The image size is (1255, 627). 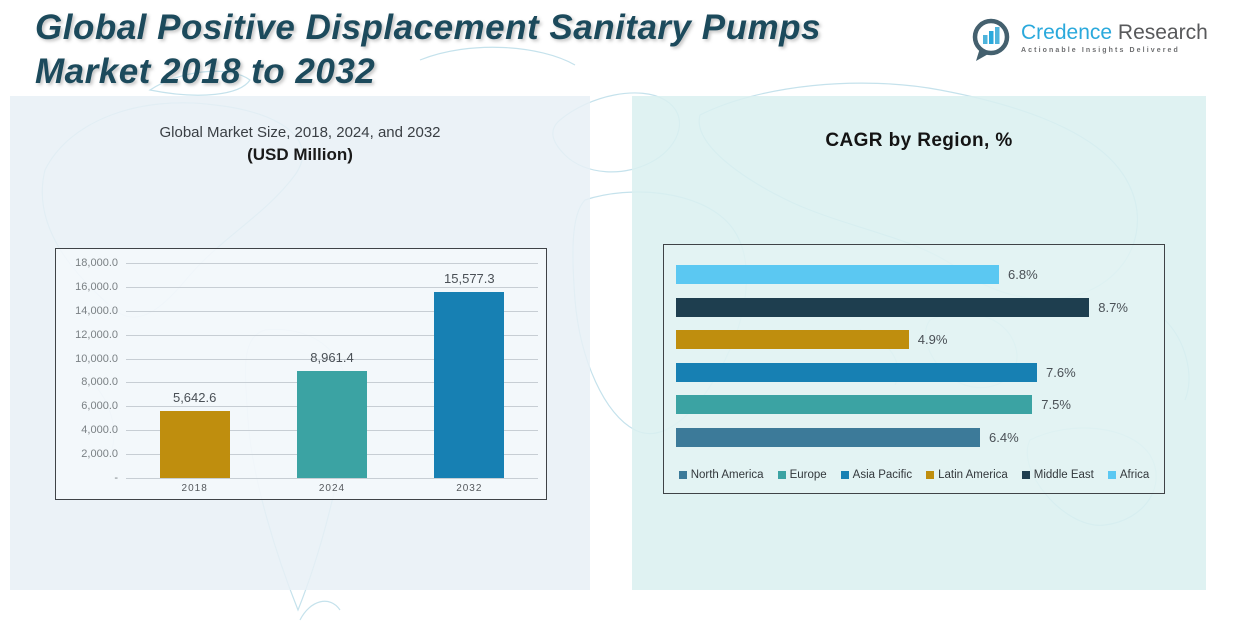 I want to click on bar-value-label: 5,642.6, so click(x=194, y=397).